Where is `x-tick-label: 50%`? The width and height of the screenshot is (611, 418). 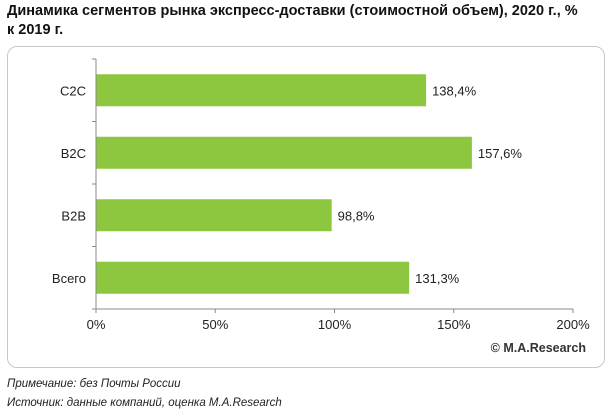
x-tick-label: 50% is located at coordinates (215, 324).